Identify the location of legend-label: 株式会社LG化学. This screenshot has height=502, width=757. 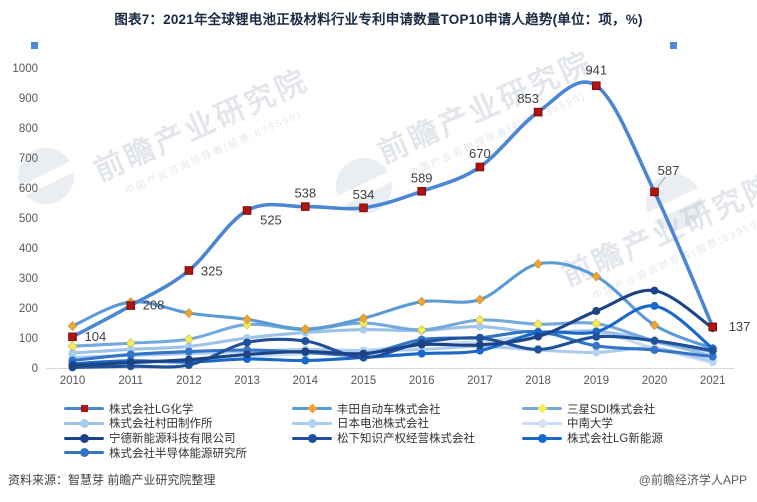
(151, 409).